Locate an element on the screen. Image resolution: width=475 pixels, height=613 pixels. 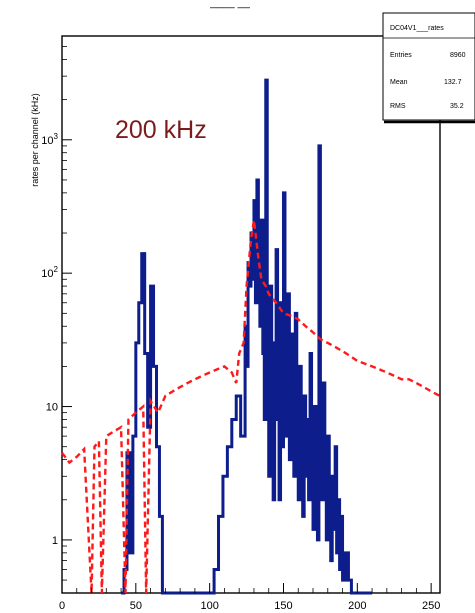
stats-mean-label: Mean is located at coordinates (399, 82).